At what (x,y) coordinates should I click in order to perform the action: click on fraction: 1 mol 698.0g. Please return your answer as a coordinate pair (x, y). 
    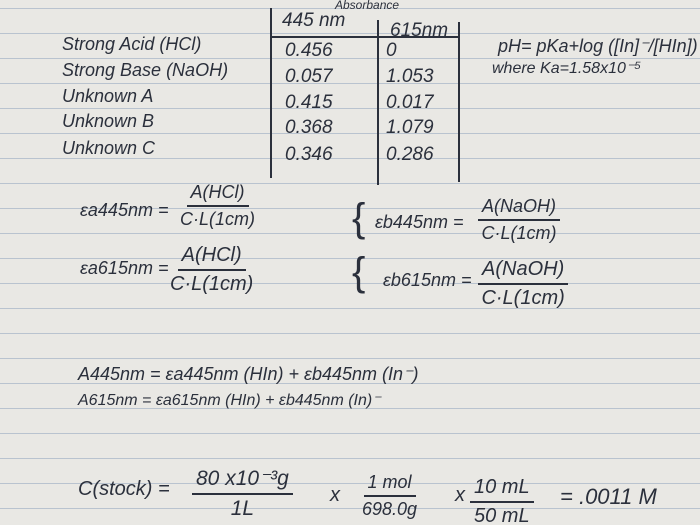
    Looking at the image, I should click on (389, 496).